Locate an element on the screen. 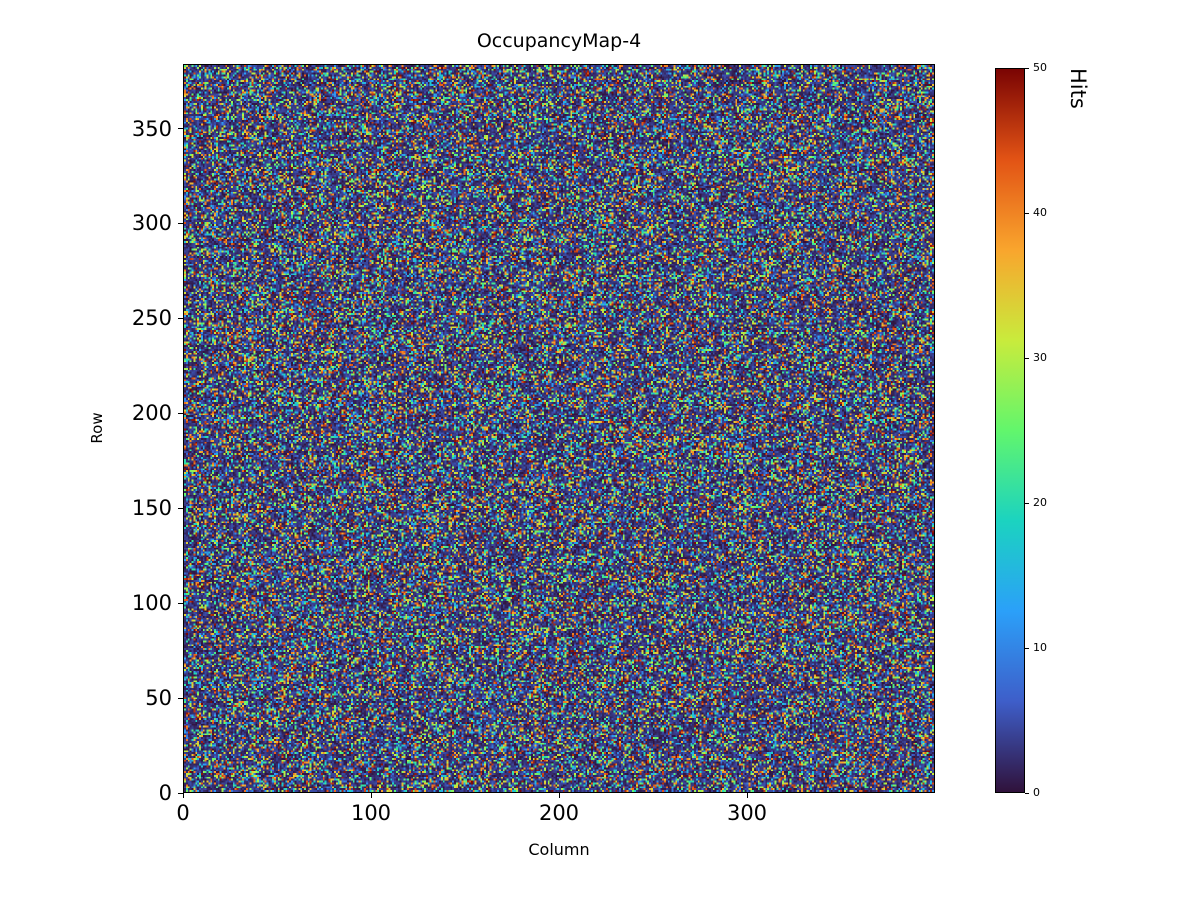  y-tick-label: 300 is located at coordinates (151, 223).